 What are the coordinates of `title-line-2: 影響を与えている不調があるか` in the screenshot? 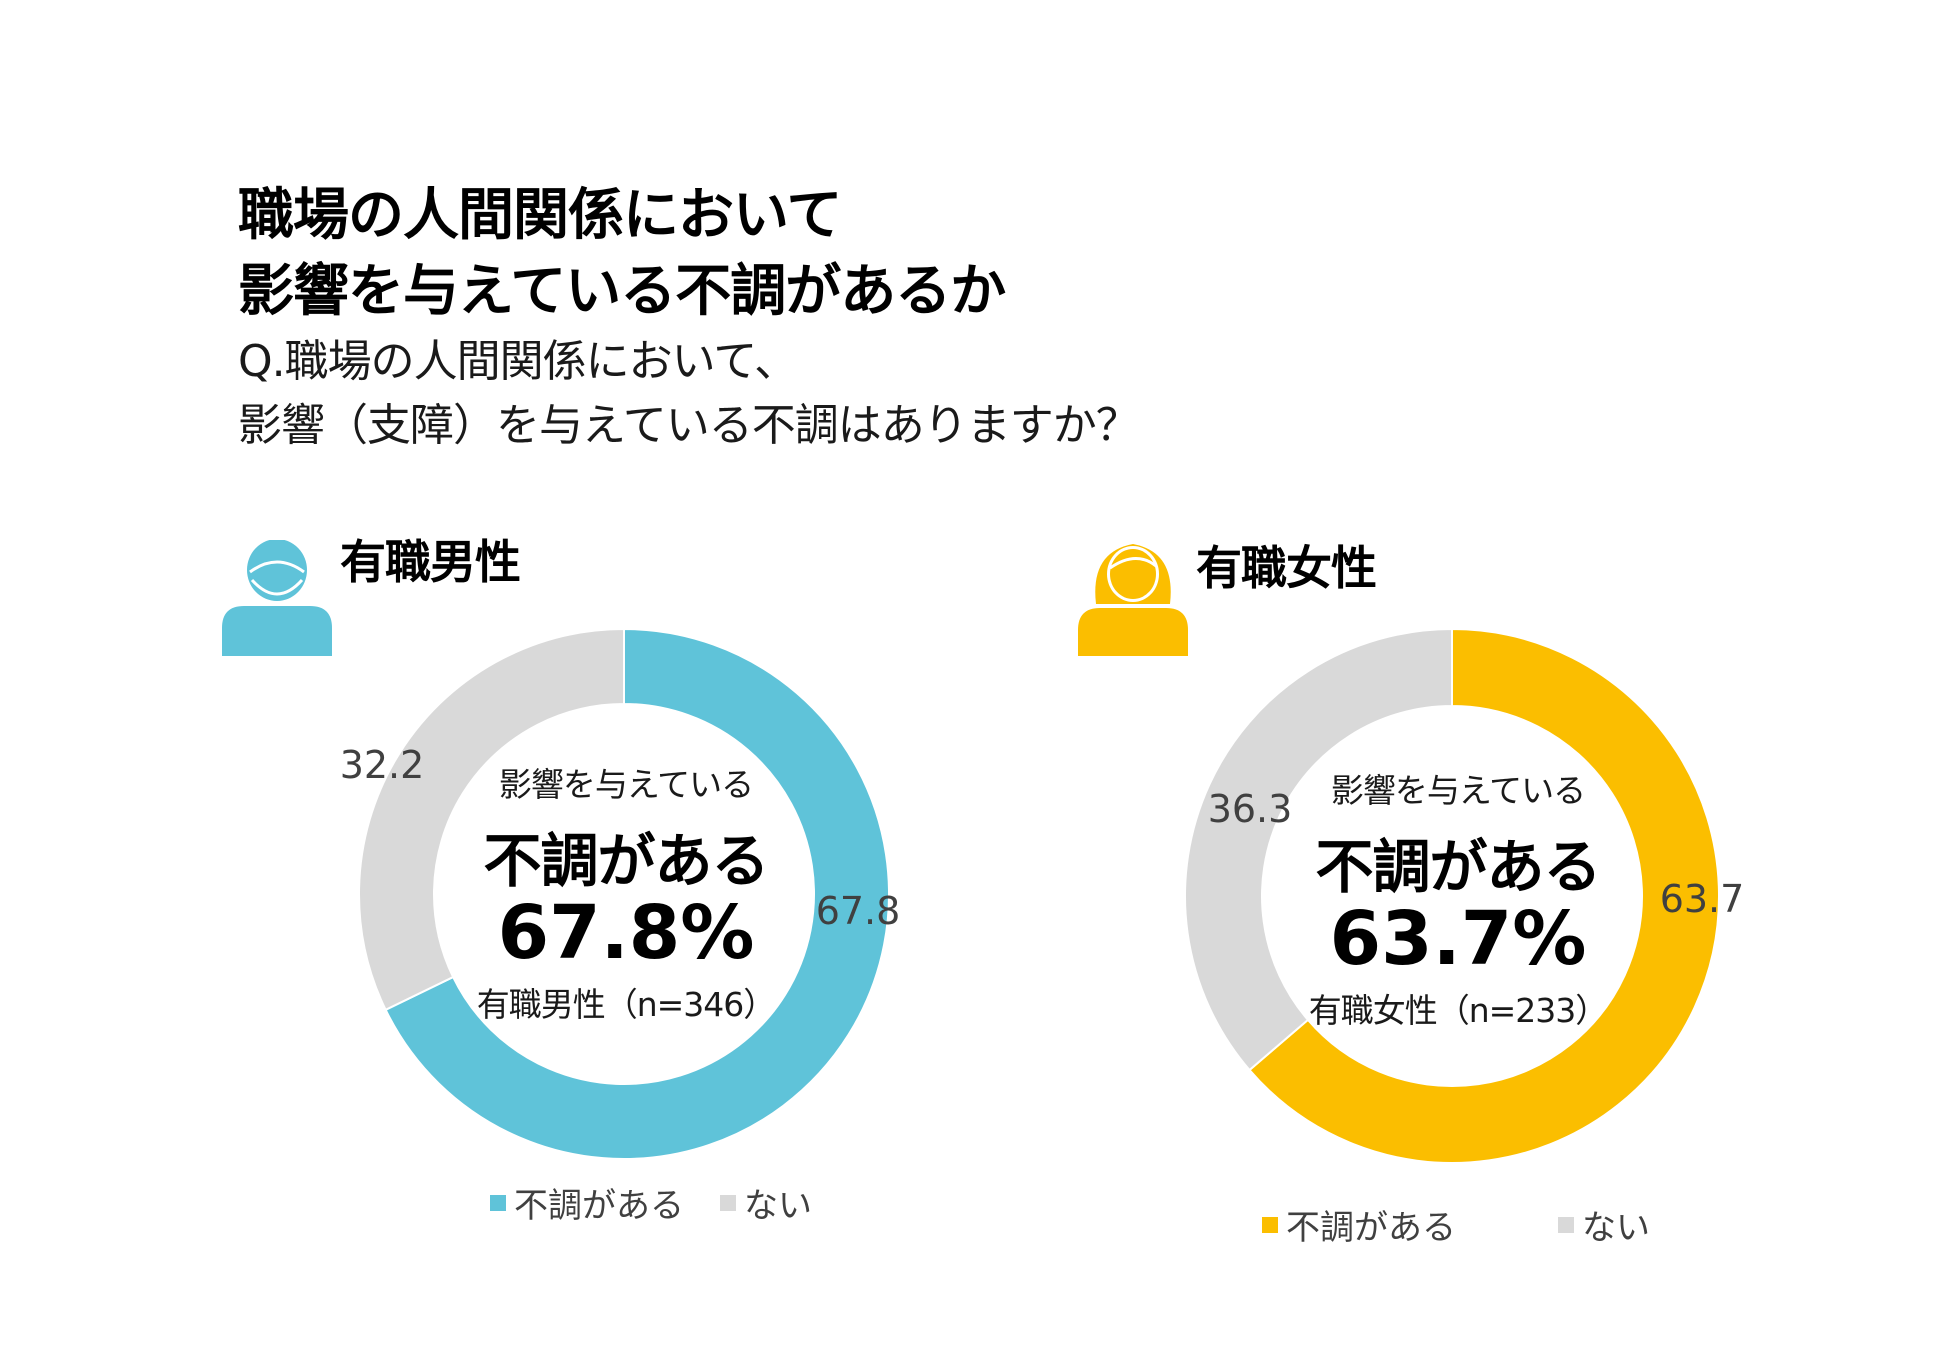 It's located at (622, 291).